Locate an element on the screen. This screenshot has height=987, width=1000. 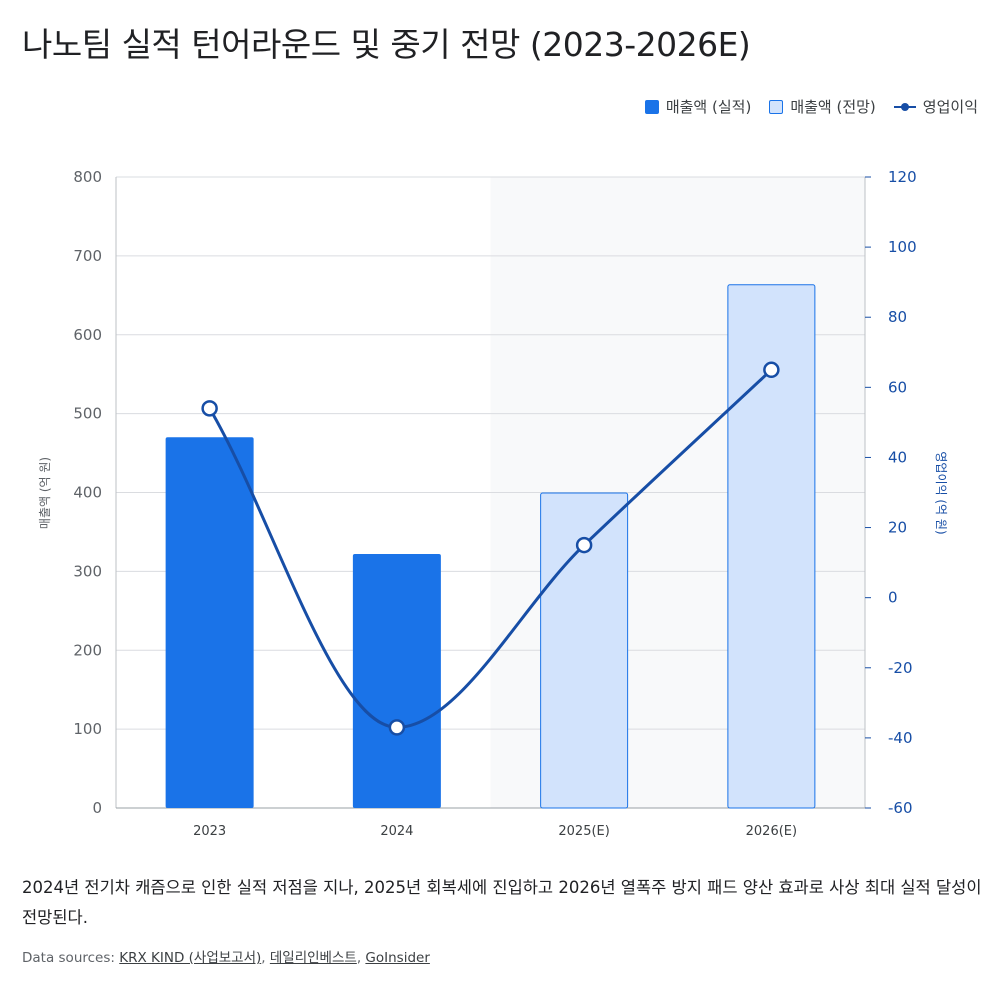
legend: 매출액 (실적) 매출액 (전망) 영업이익 is located at coordinates (811, 106).